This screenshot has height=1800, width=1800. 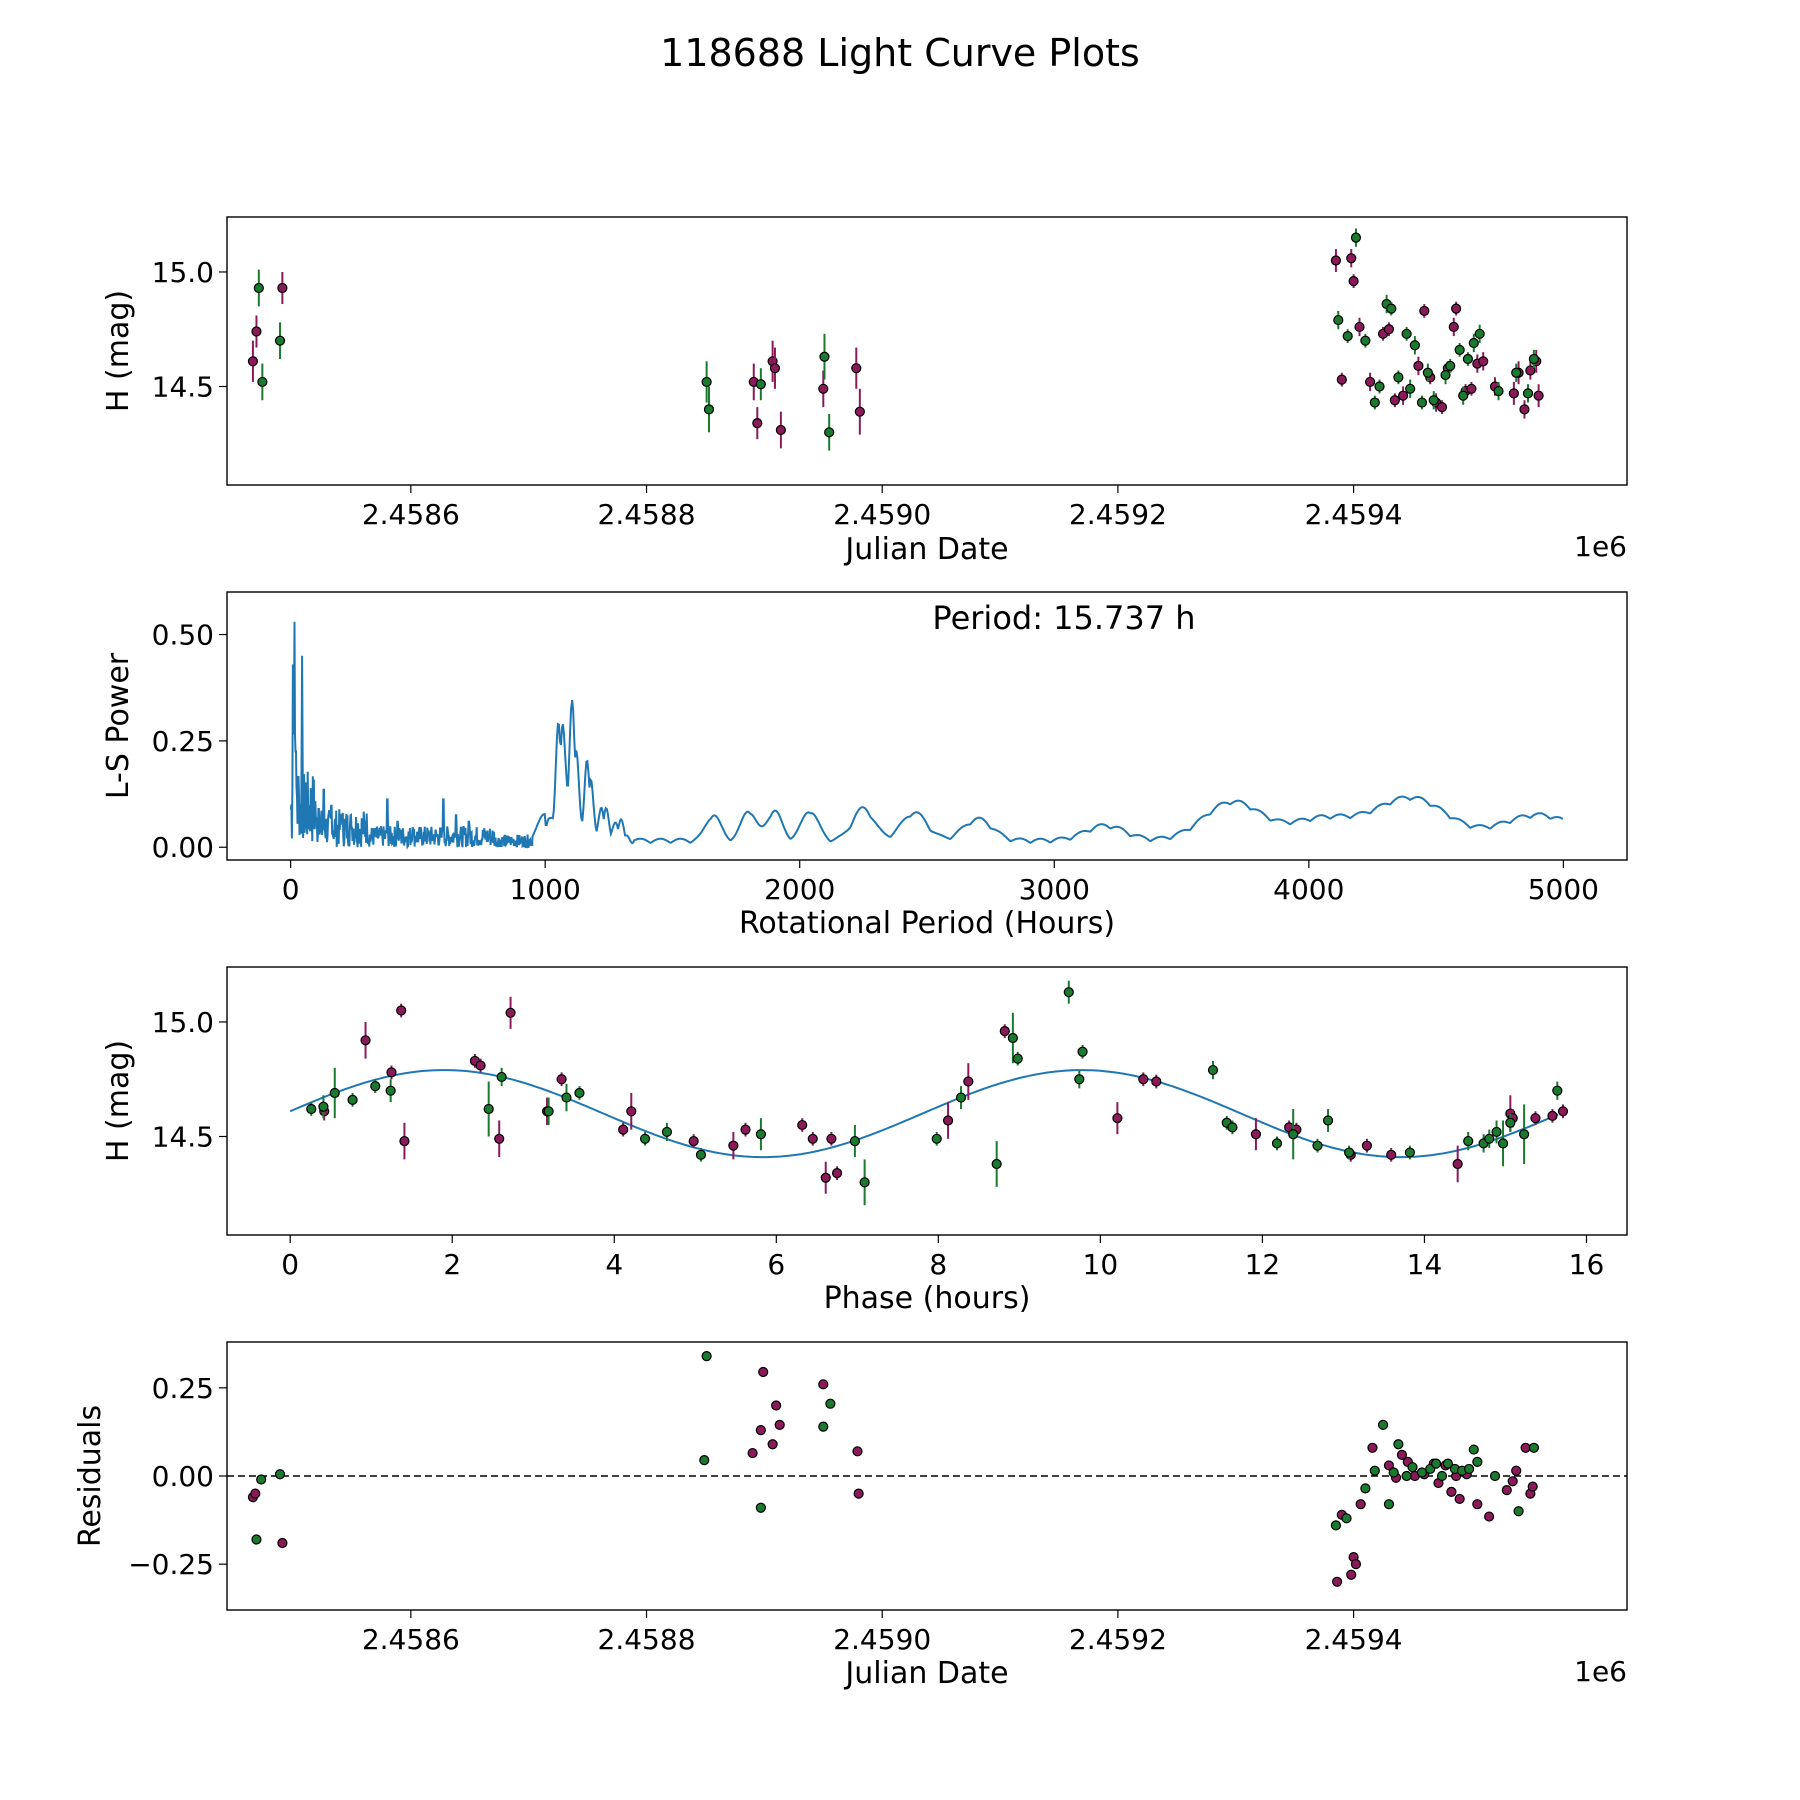 I want to click on lightcurve-x-tick-label: 2.4590, so click(x=882, y=514).